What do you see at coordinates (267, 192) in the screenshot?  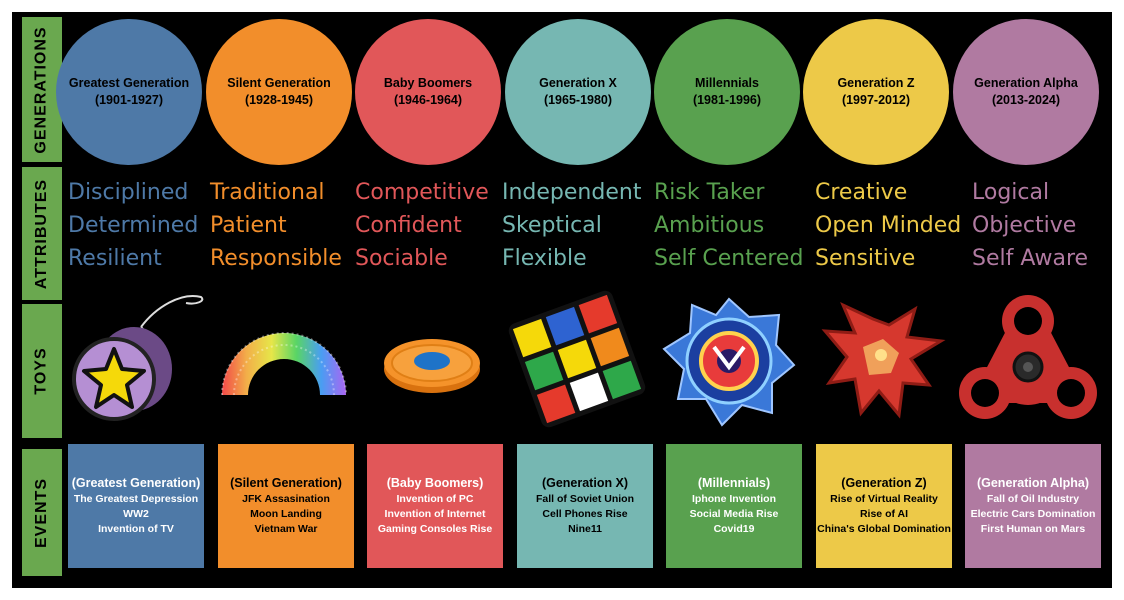 I see `attribute-text: Traditional` at bounding box center [267, 192].